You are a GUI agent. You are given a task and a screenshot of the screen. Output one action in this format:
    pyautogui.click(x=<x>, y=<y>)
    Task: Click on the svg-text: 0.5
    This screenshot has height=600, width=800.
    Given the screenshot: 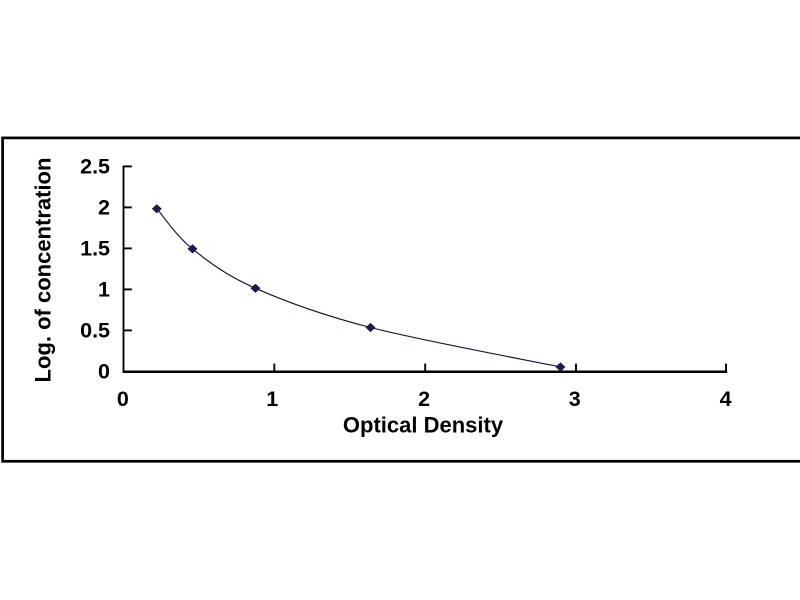 What is the action you would take?
    pyautogui.click(x=95, y=331)
    